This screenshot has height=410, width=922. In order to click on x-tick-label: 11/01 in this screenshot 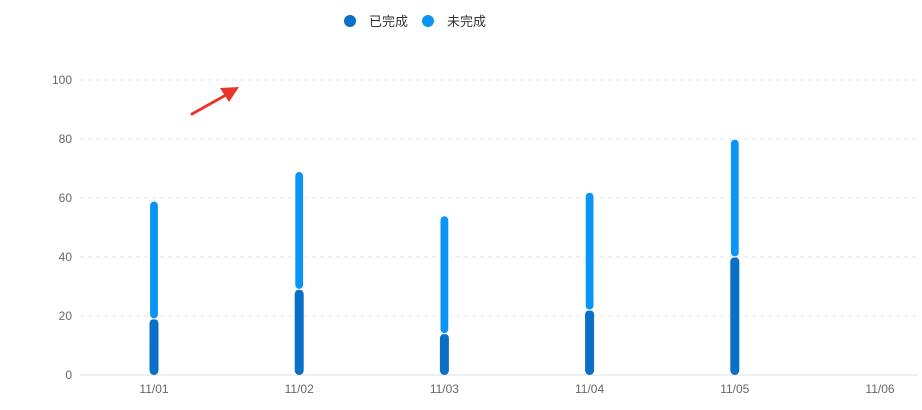, I will do `click(153, 389)`.